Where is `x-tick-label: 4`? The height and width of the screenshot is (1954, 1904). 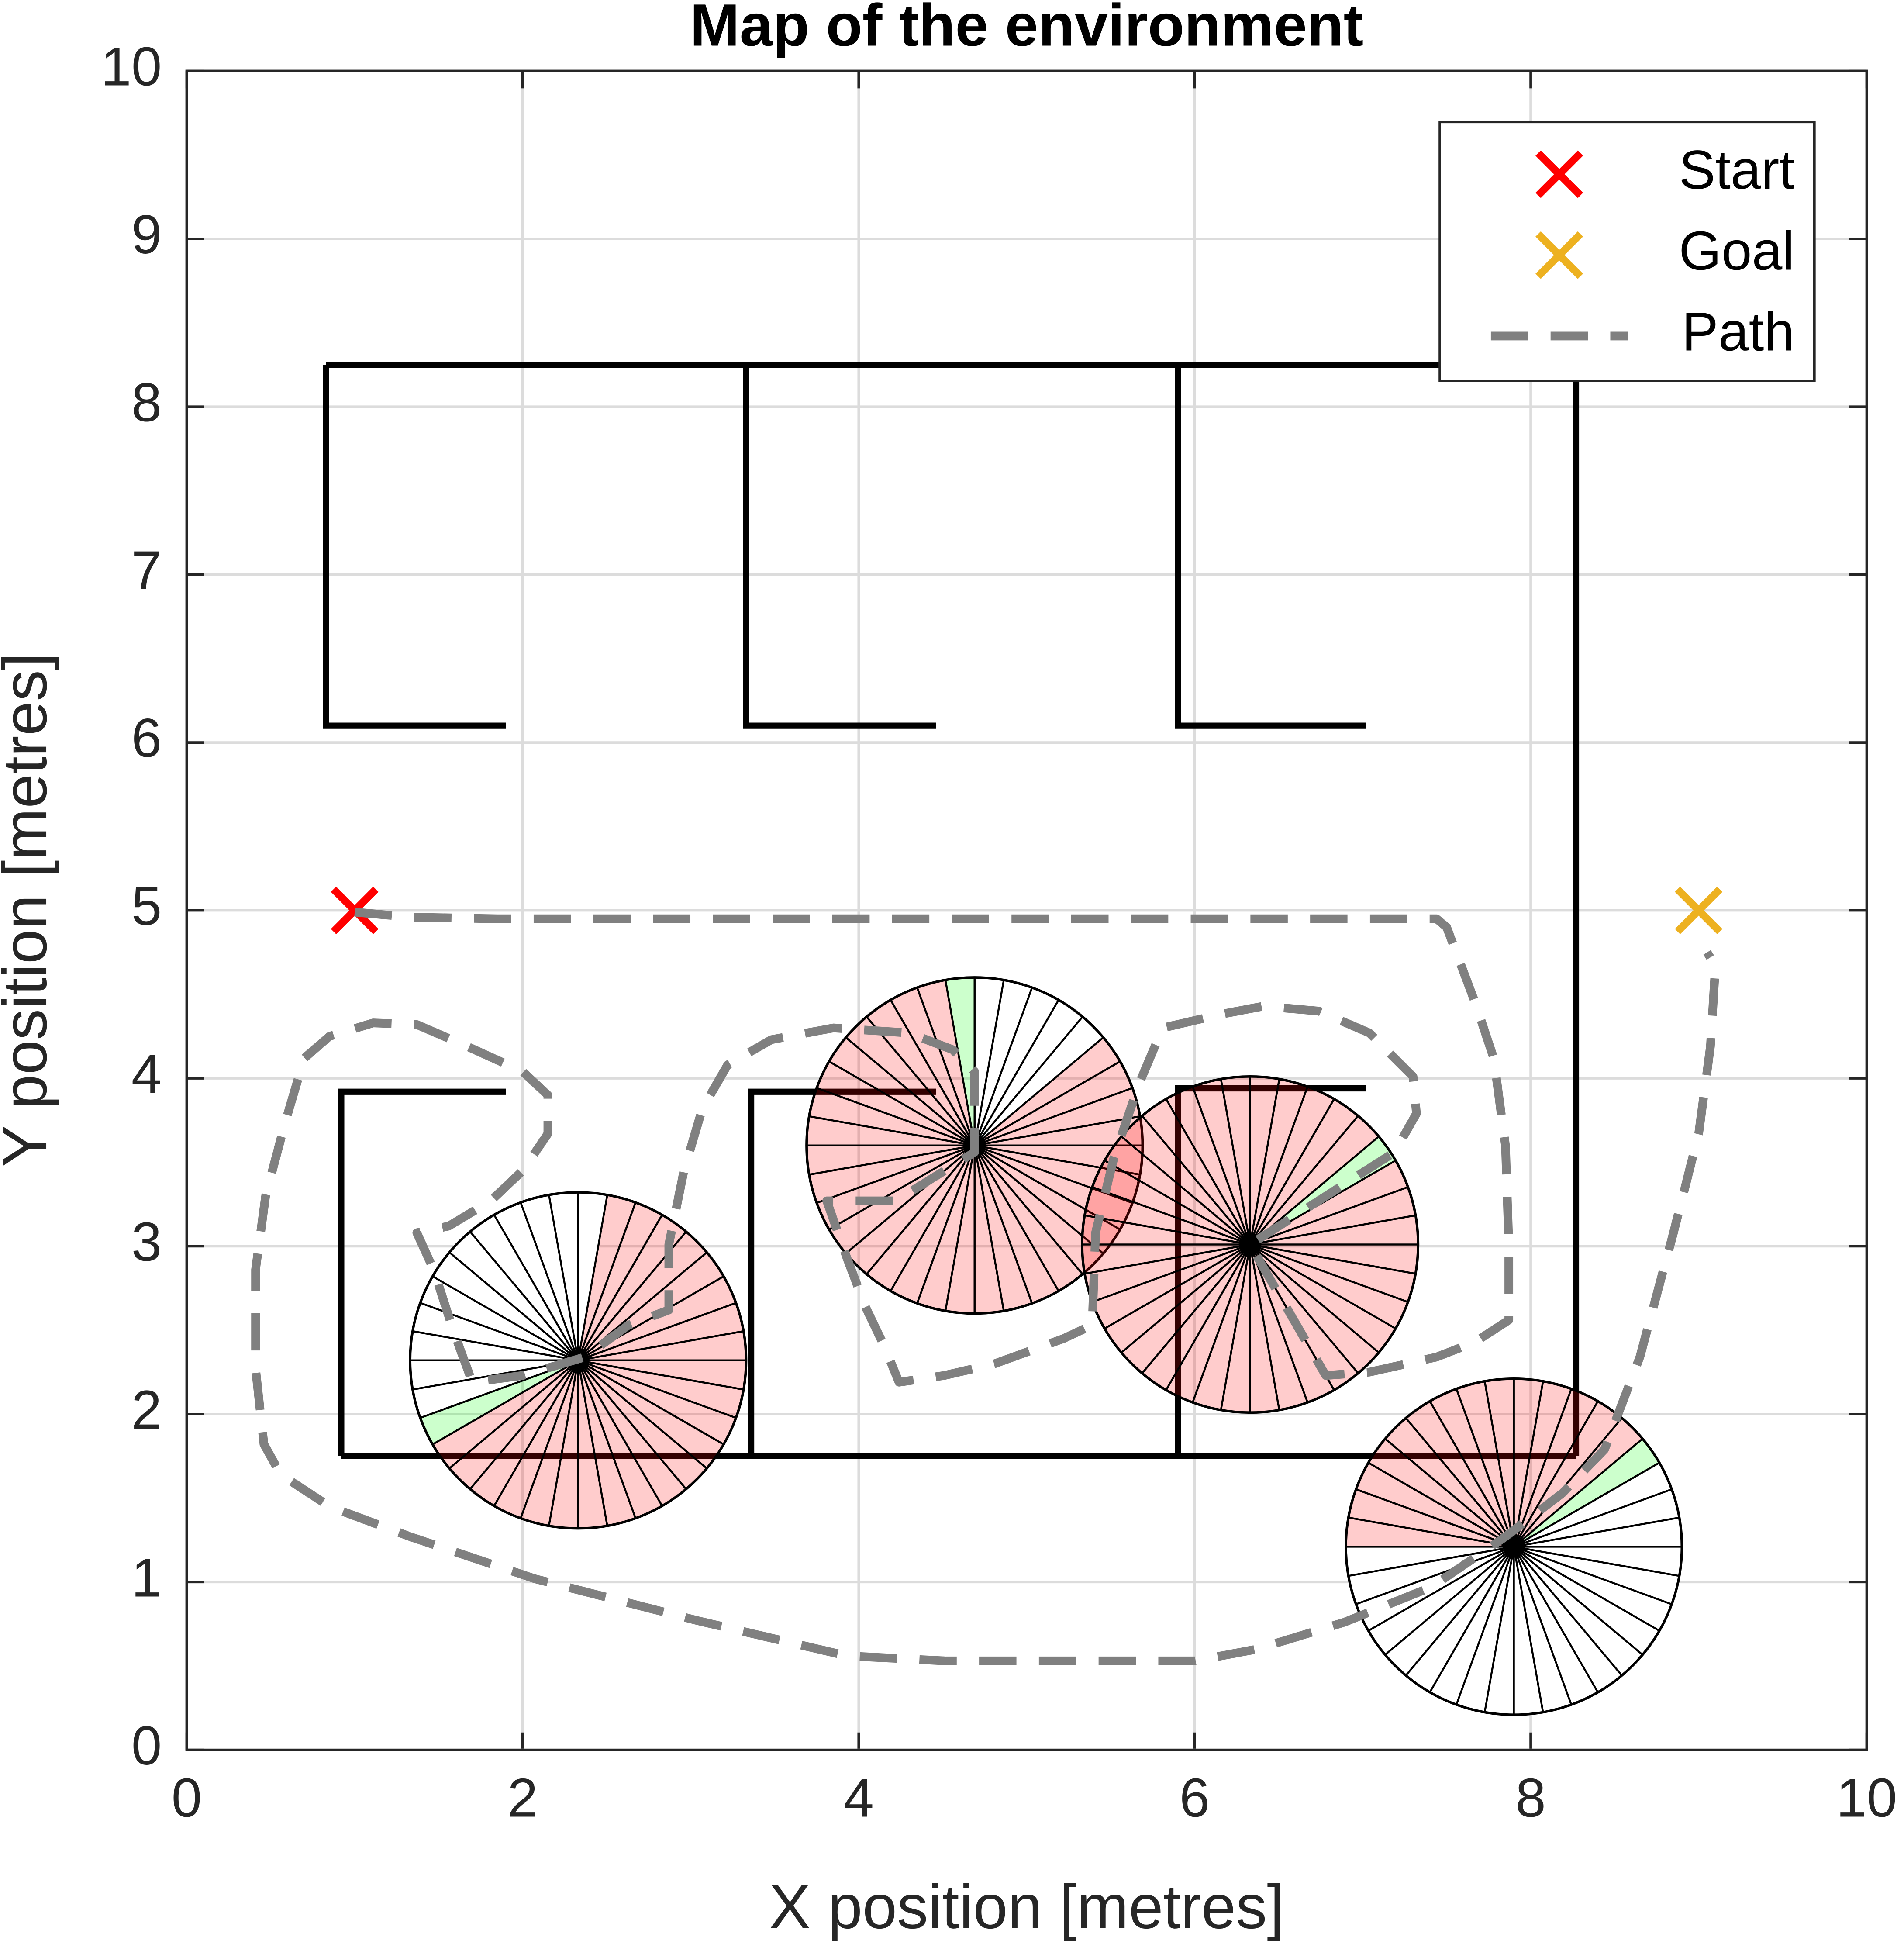 x-tick-label: 4 is located at coordinates (858, 1797).